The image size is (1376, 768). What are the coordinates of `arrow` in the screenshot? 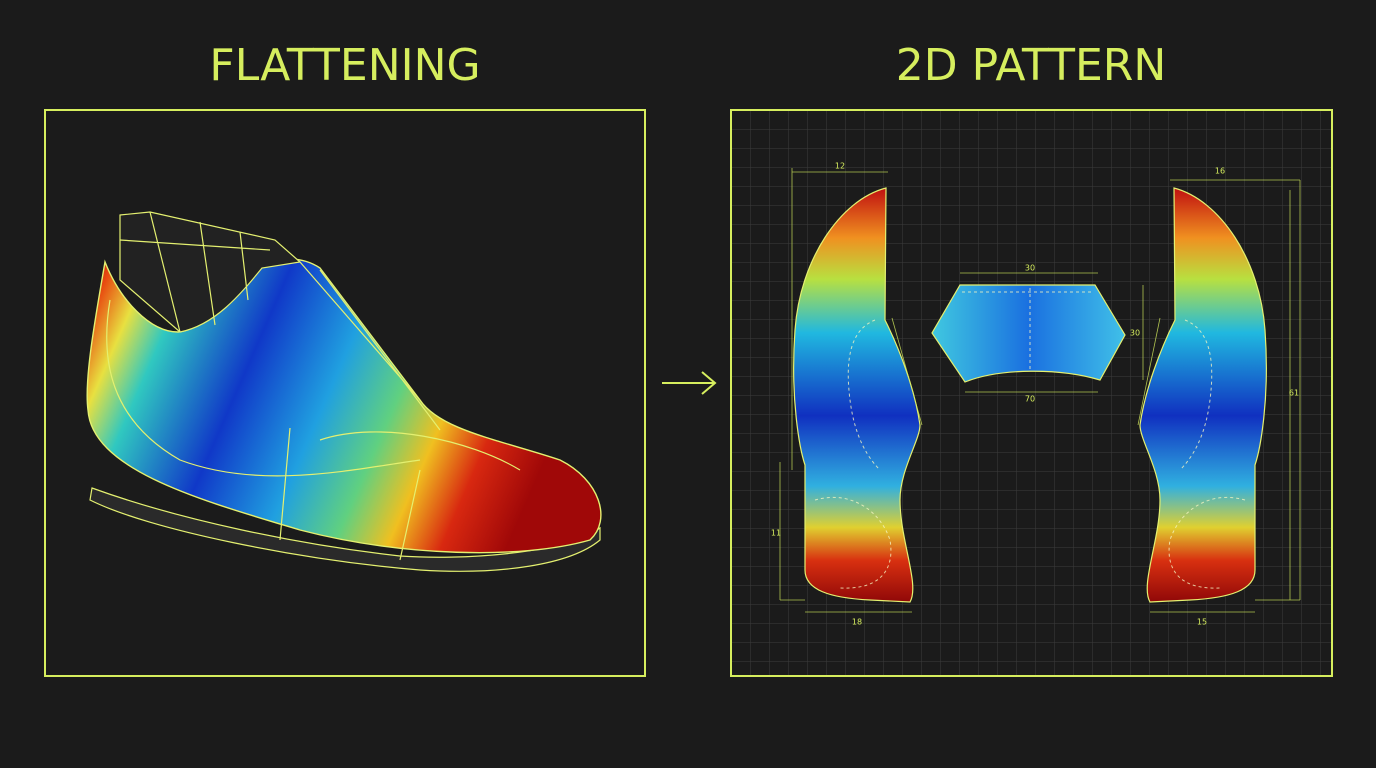 It's located at (689, 383).